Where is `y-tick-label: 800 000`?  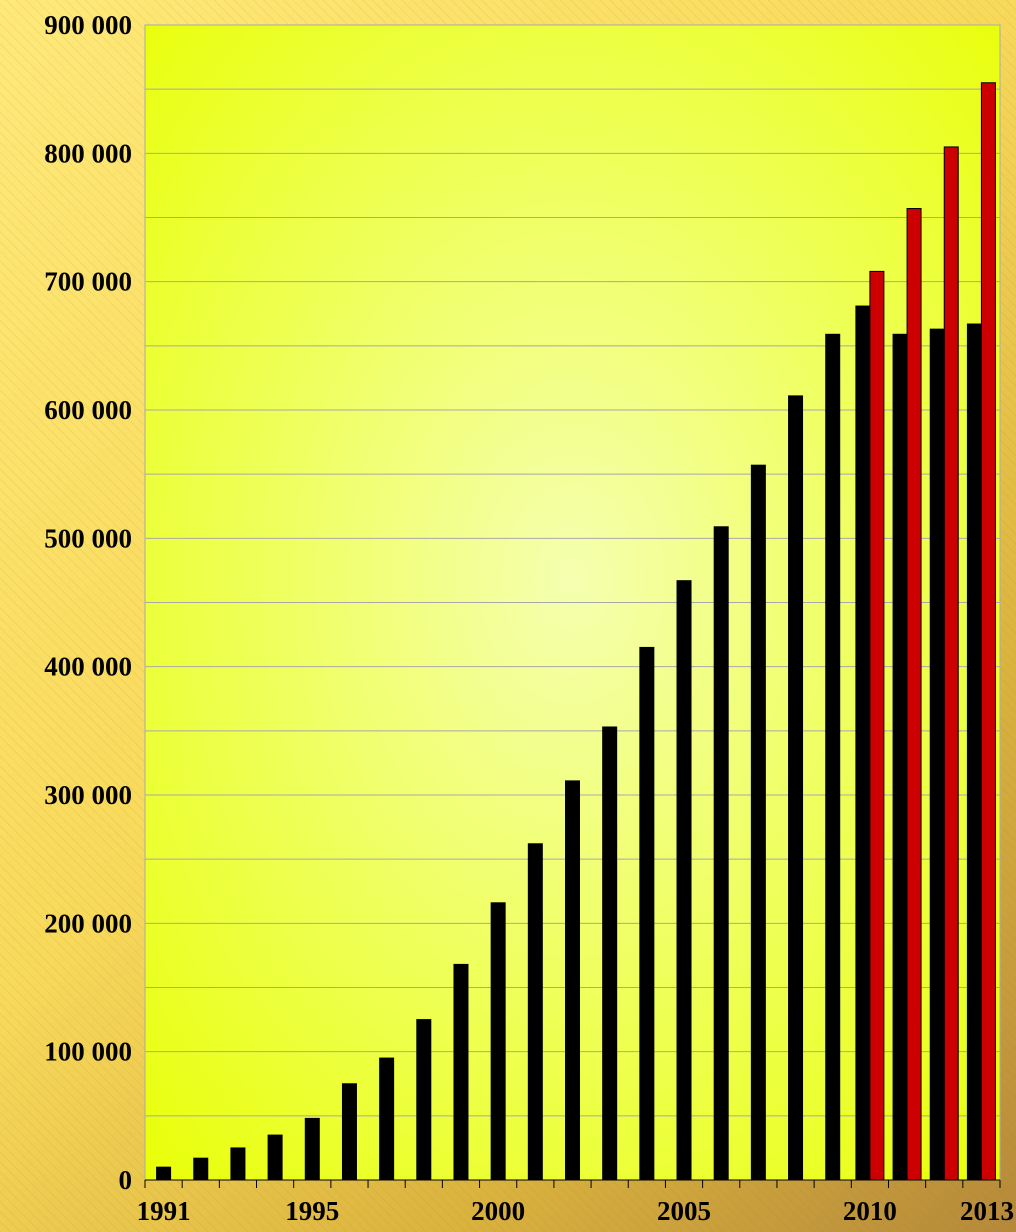 y-tick-label: 800 000 is located at coordinates (88, 153).